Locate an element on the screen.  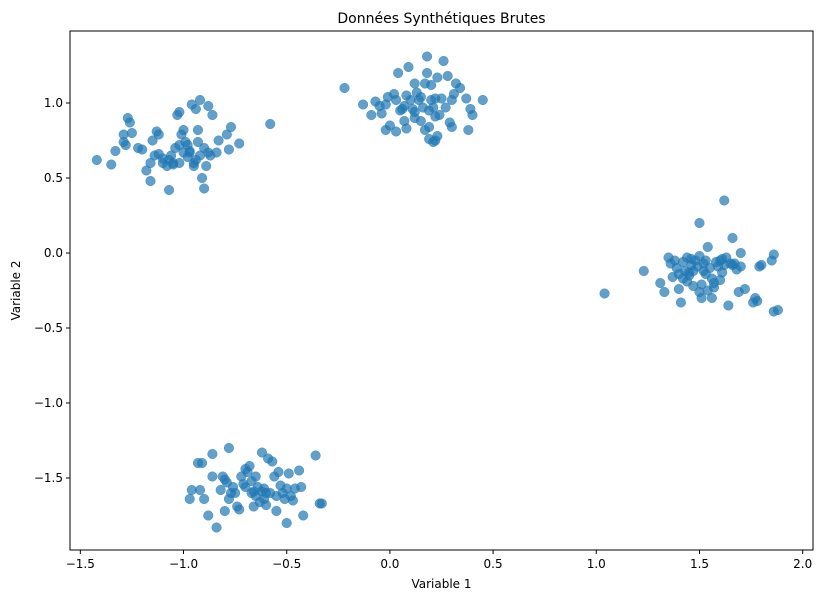
x-tick-label: 1.5 is located at coordinates (699, 564).